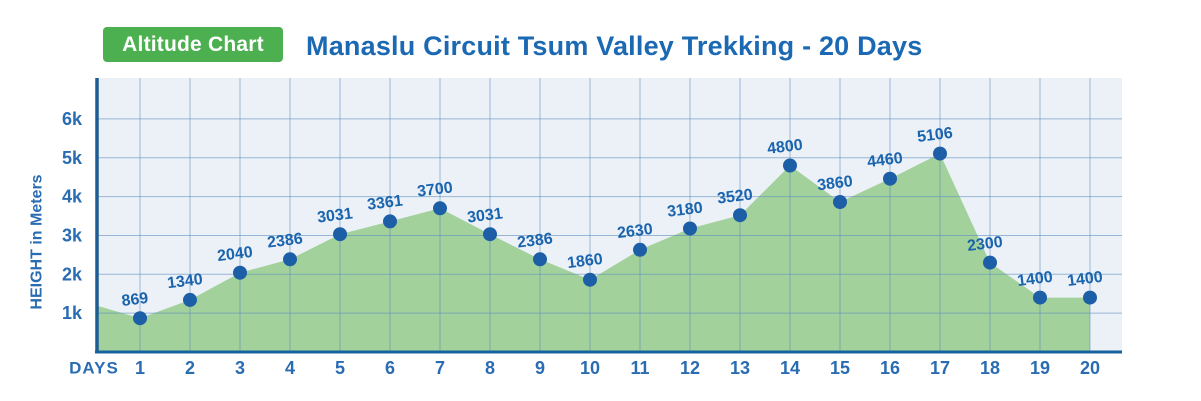 The height and width of the screenshot is (401, 1201). What do you see at coordinates (1040, 368) in the screenshot?
I see `x-tick-label: 19` at bounding box center [1040, 368].